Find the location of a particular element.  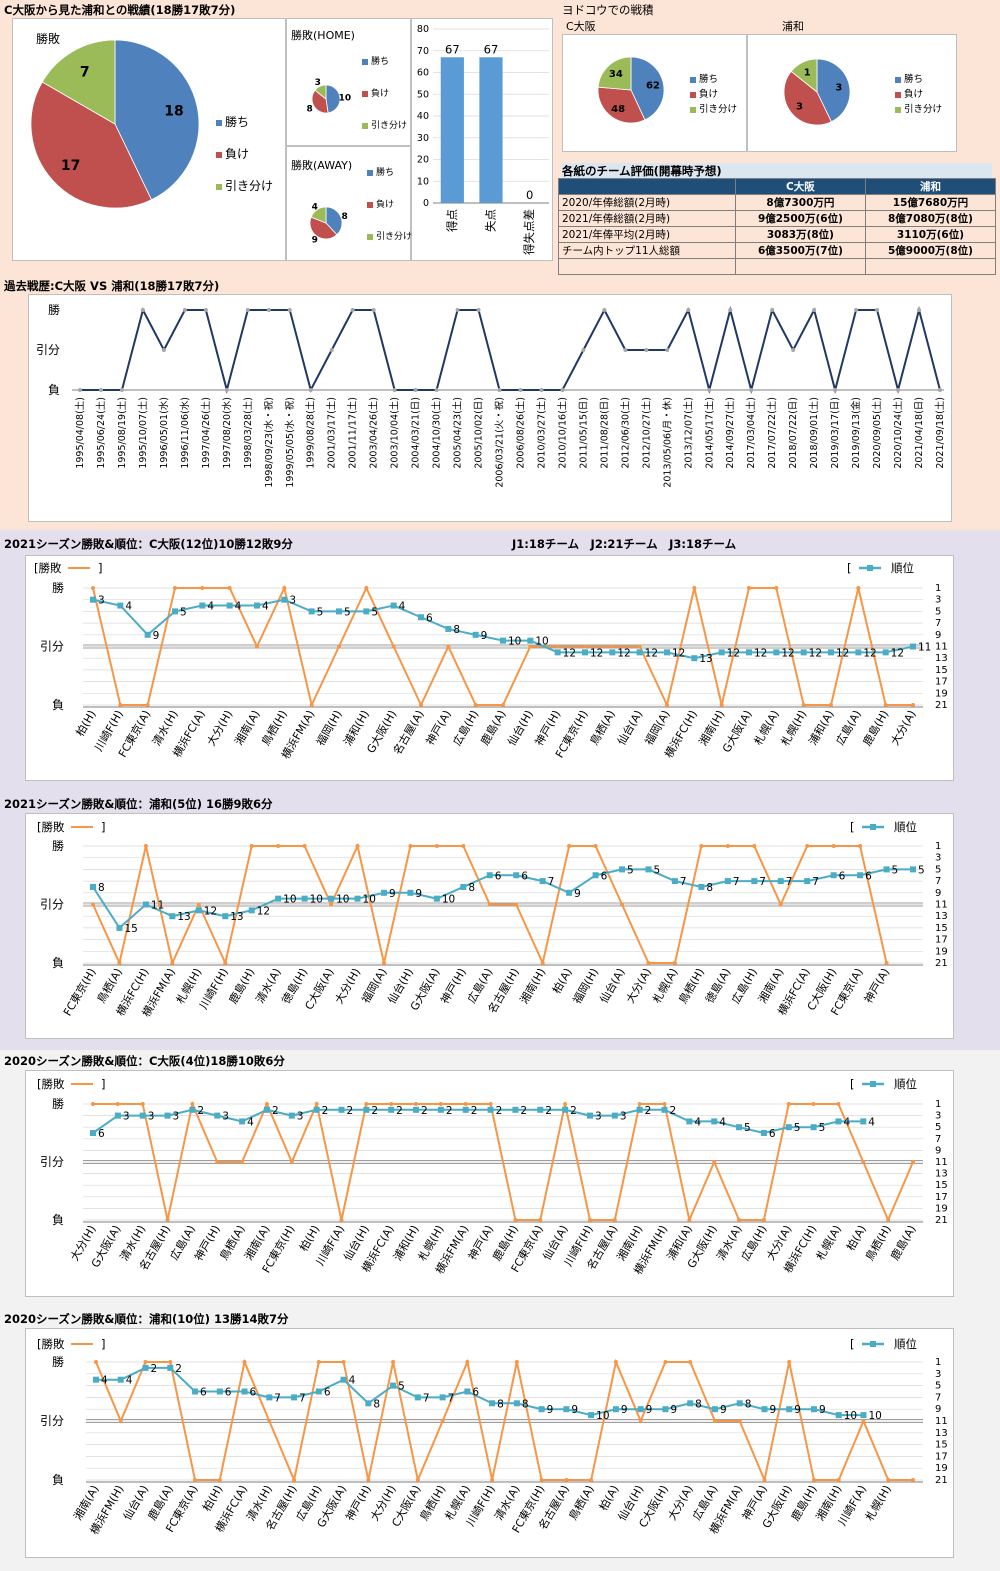

opponent-label: 鹿島(H) is located at coordinates (242, 986).